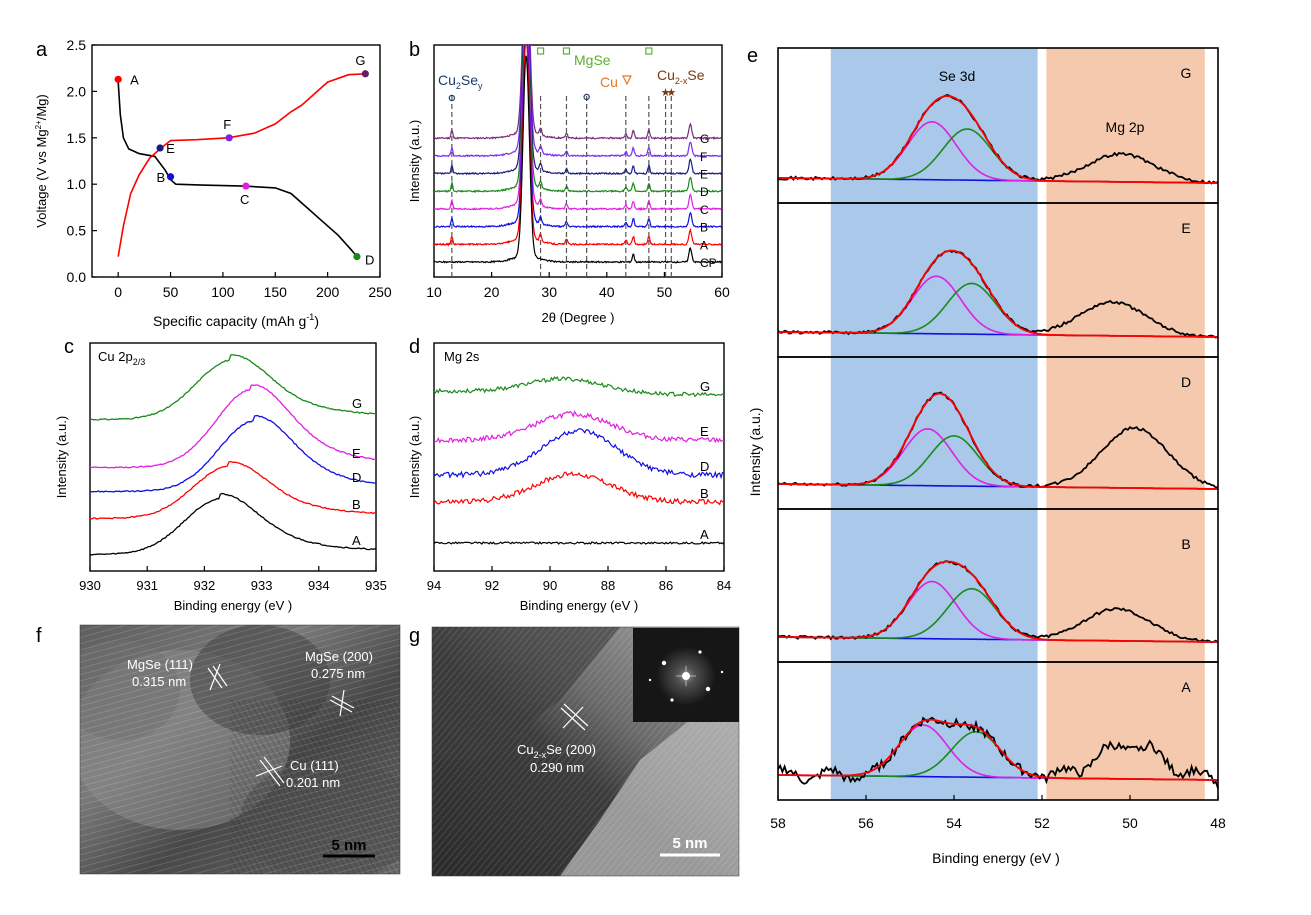 This screenshot has height=915, width=1311. What do you see at coordinates (233, 387) in the screenshot?
I see `cu2p-trace-G` at bounding box center [233, 387].